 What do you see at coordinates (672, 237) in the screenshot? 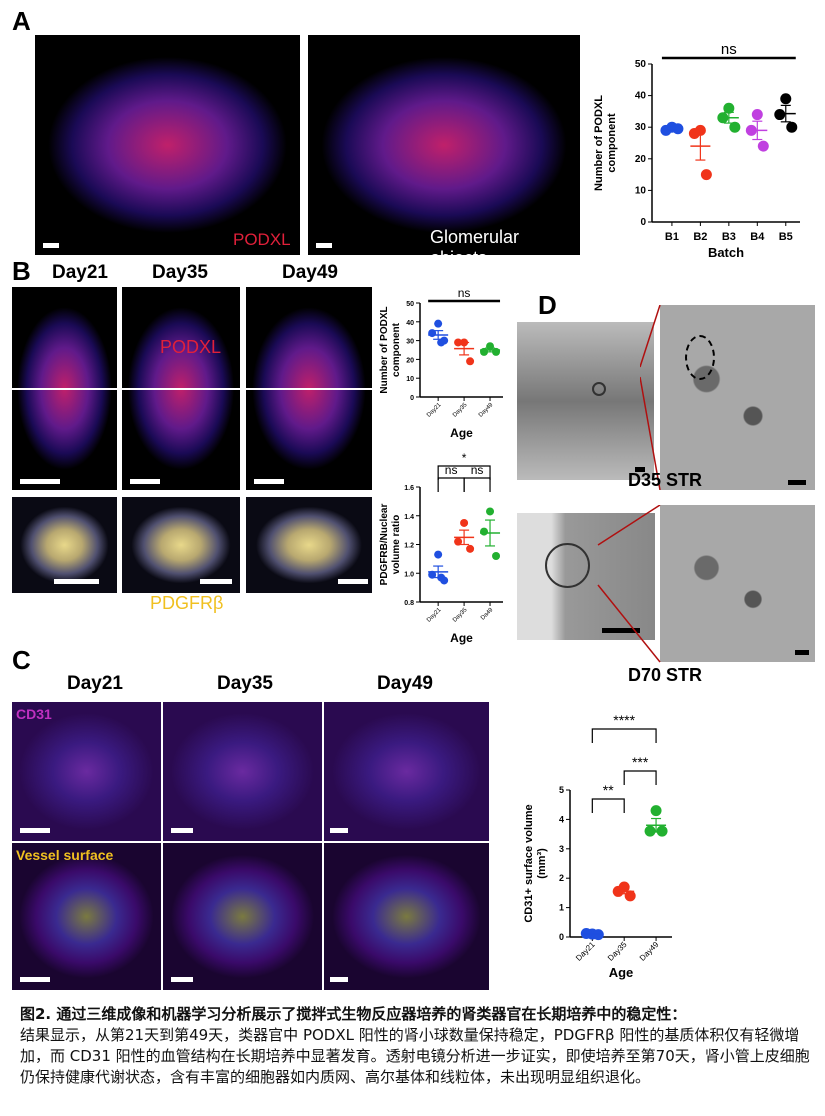
I see `x-tick-label: B1` at bounding box center [672, 237].